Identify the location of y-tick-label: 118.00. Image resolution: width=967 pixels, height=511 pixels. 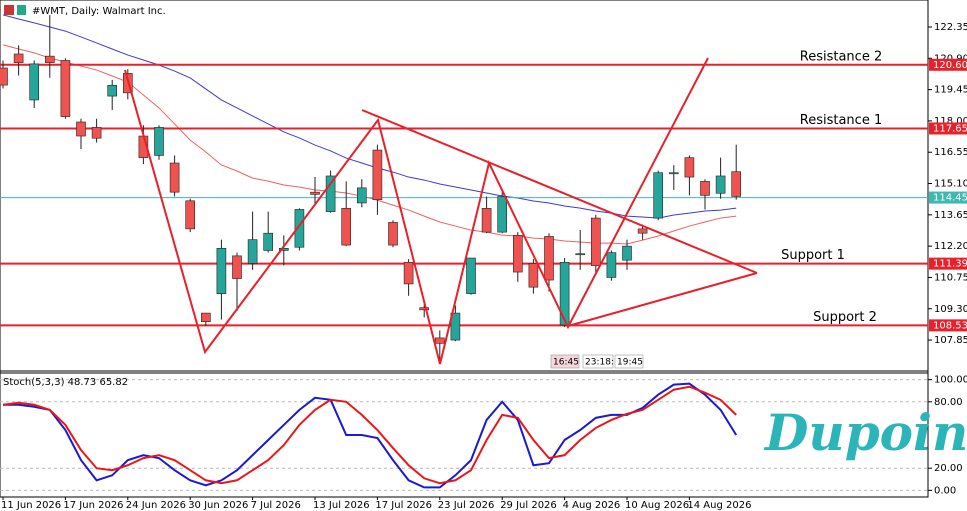
(950, 121).